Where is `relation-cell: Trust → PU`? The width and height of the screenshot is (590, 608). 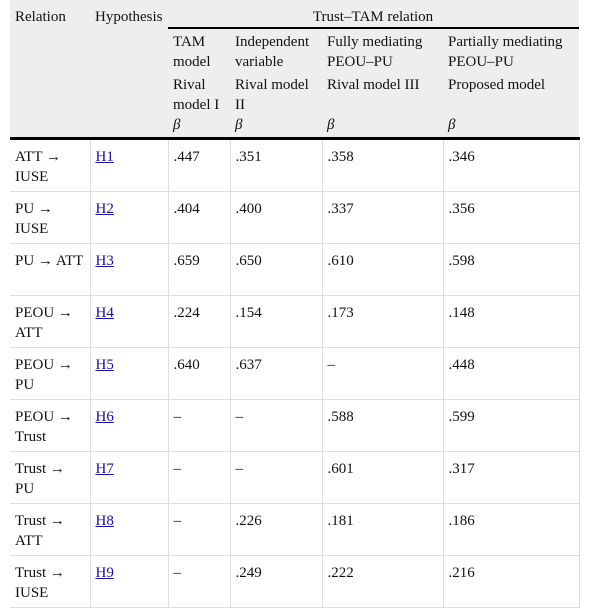
relation-cell: Trust → PU is located at coordinates (50, 477).